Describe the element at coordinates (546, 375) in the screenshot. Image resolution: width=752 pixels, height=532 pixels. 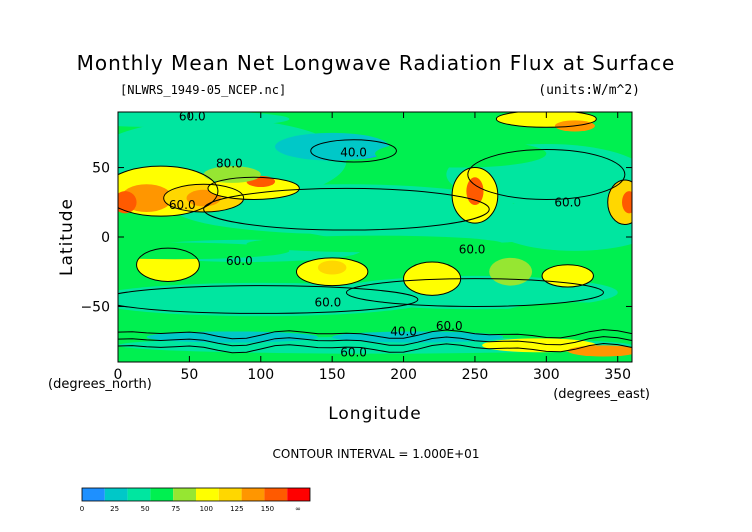
I see `x-tick-label: 300` at that location.